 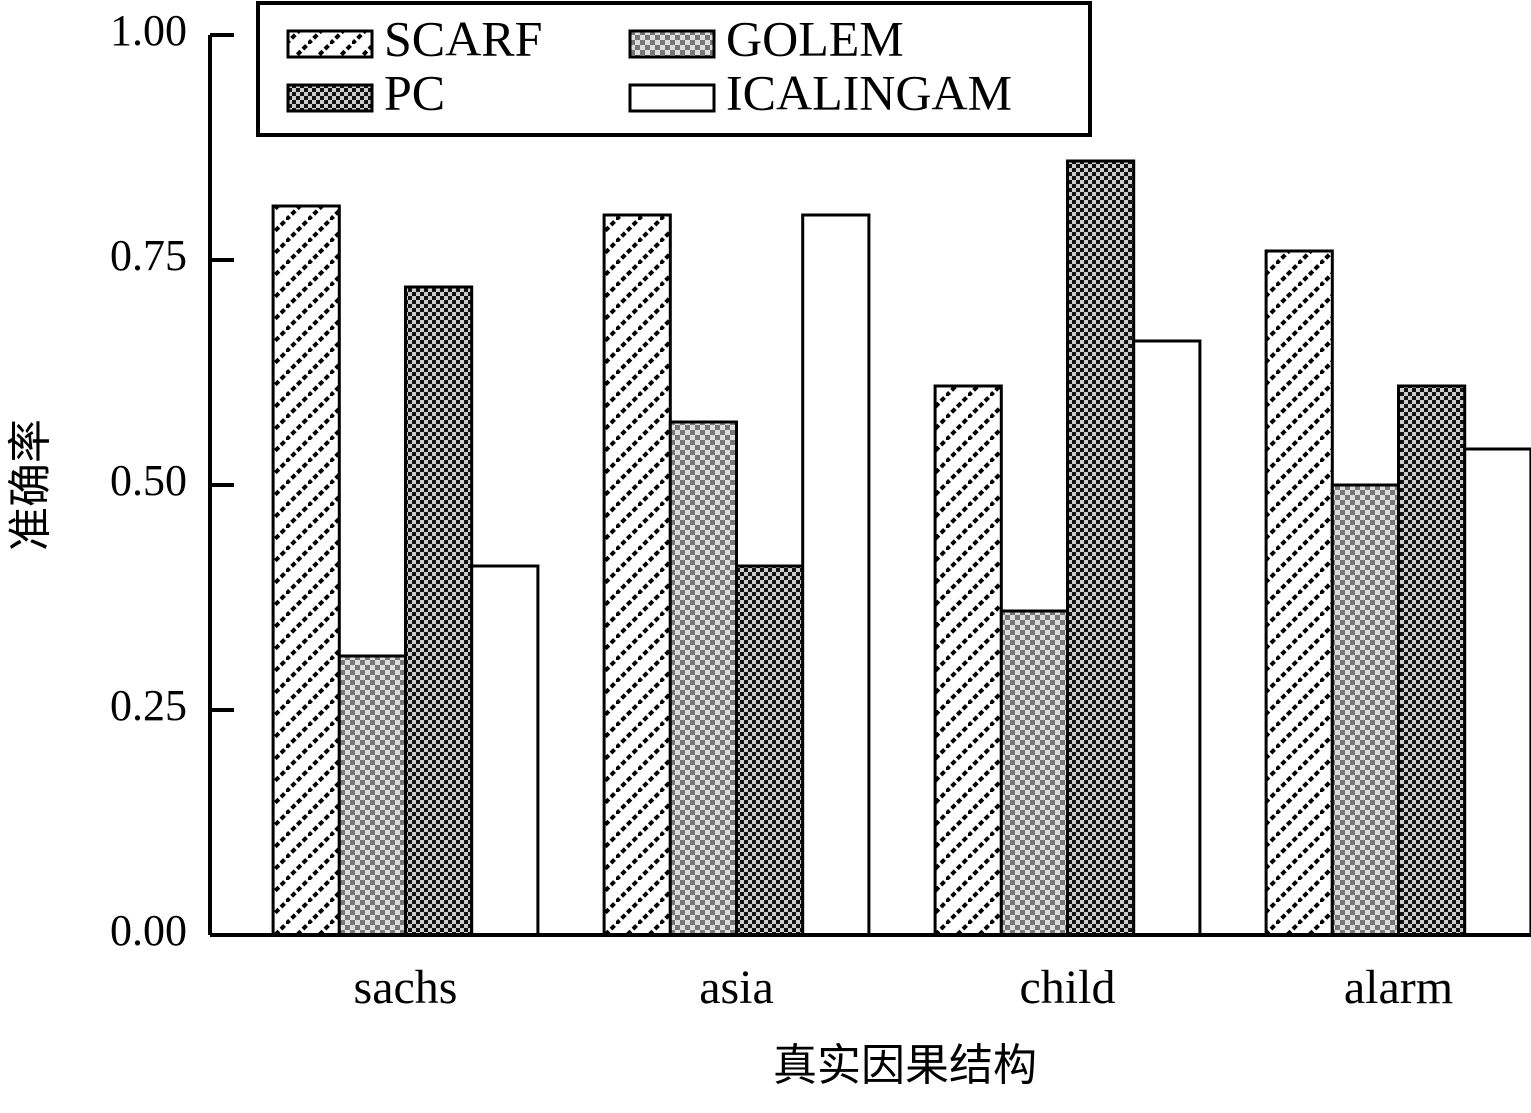 I want to click on y-axis-title: 准确率, so click(x=30, y=485).